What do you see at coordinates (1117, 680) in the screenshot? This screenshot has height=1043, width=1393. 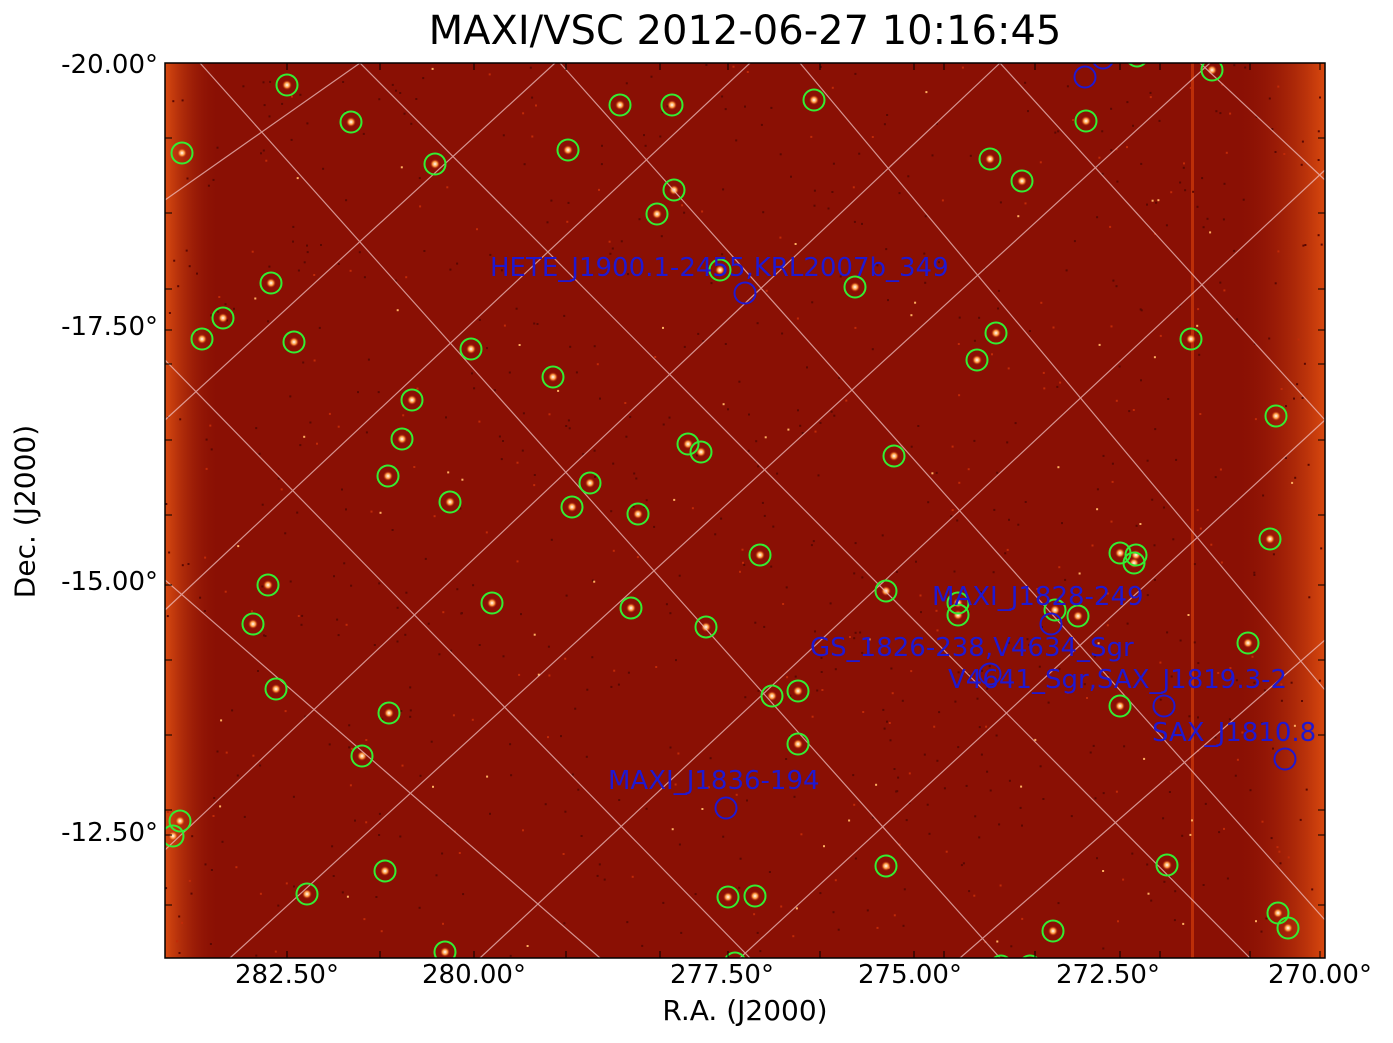 I see `source-label: V4641_Sgr,SAX_J1819.3-2` at bounding box center [1117, 680].